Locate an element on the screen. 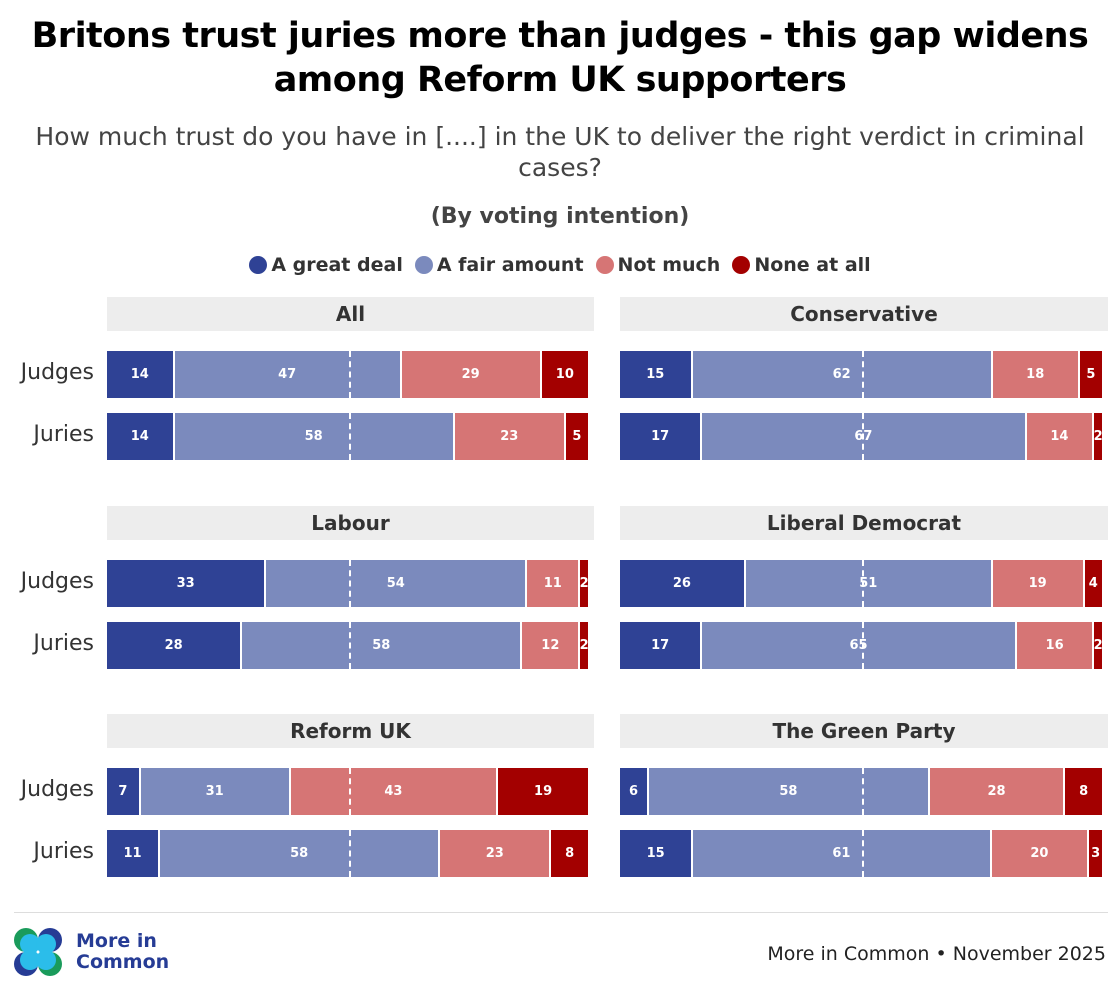 The width and height of the screenshot is (1120, 995). bar-segment: 62 is located at coordinates (842, 374).